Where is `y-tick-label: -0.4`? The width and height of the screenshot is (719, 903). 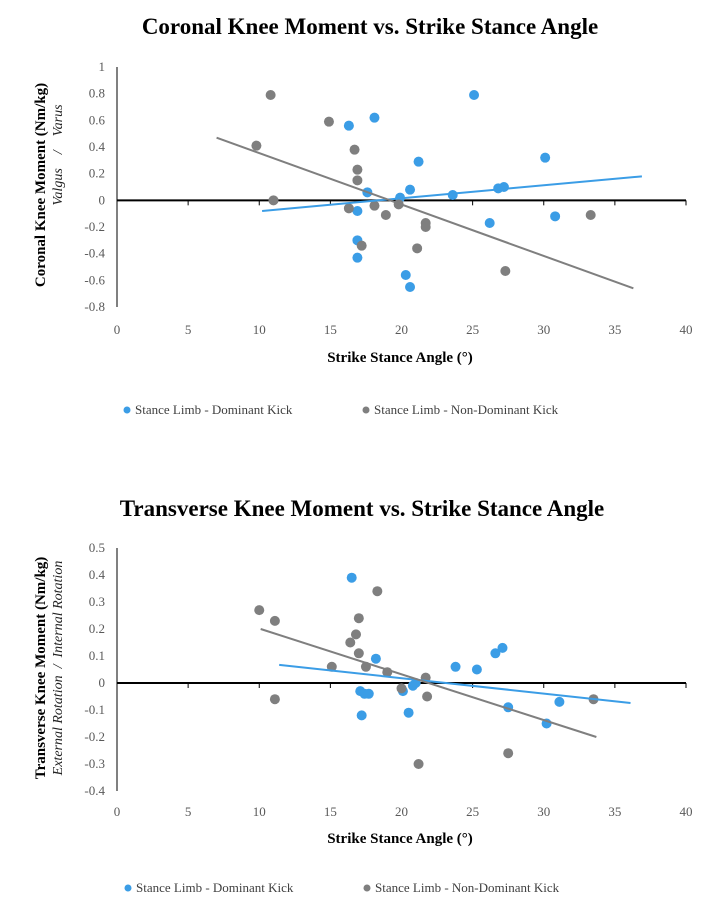 y-tick-label: -0.4 is located at coordinates (94, 790).